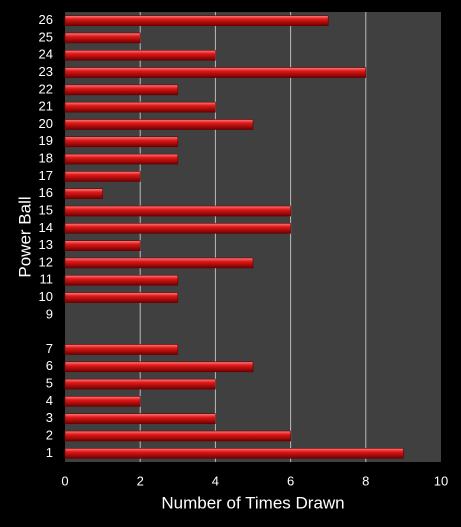 Image resolution: width=461 pixels, height=527 pixels. What do you see at coordinates (46, 19) in the screenshot?
I see `y-tick-label: 26` at bounding box center [46, 19].